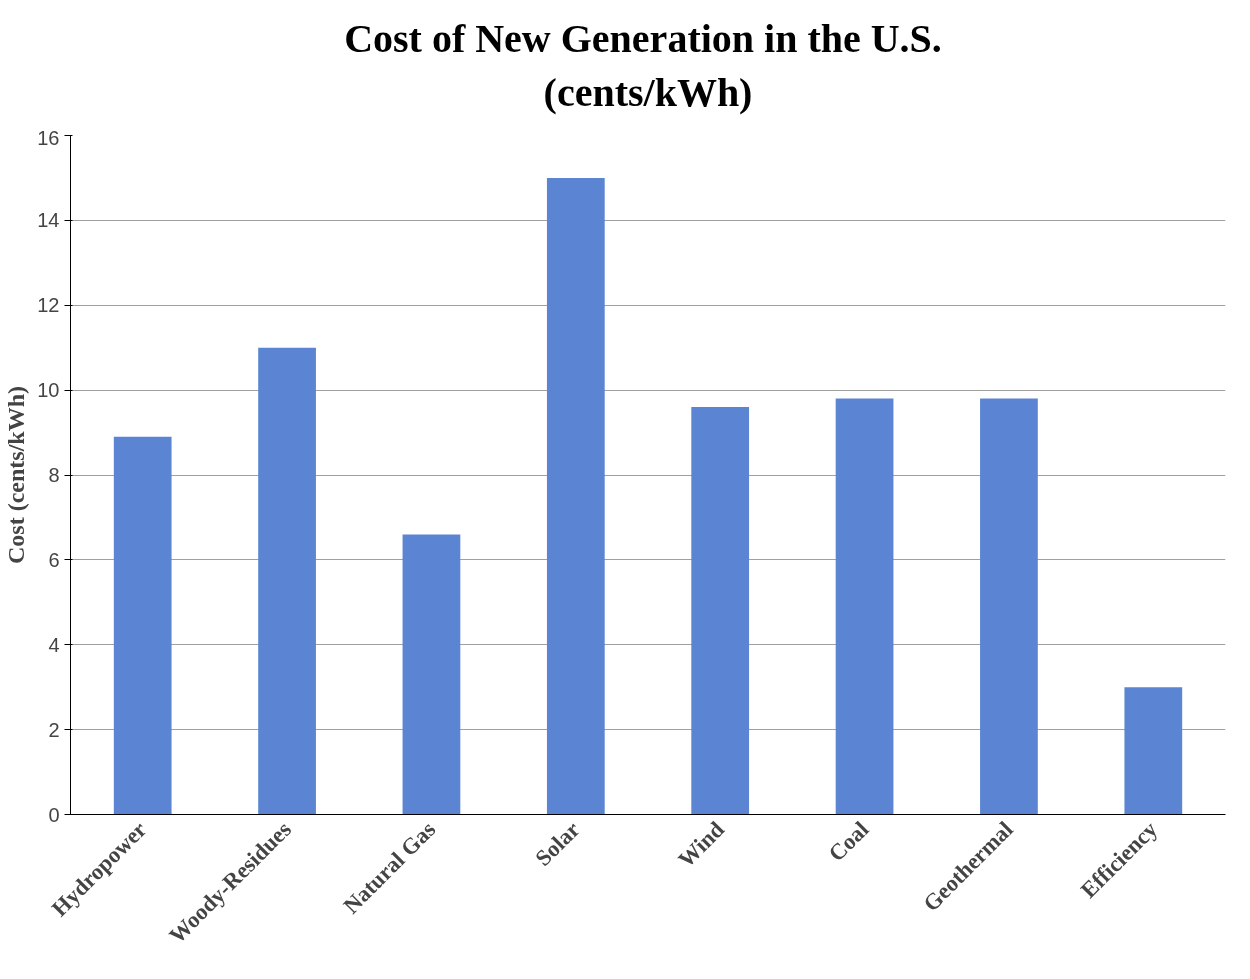 This screenshot has height=979, width=1250. I want to click on y-tick-label: 0, so click(54, 814).